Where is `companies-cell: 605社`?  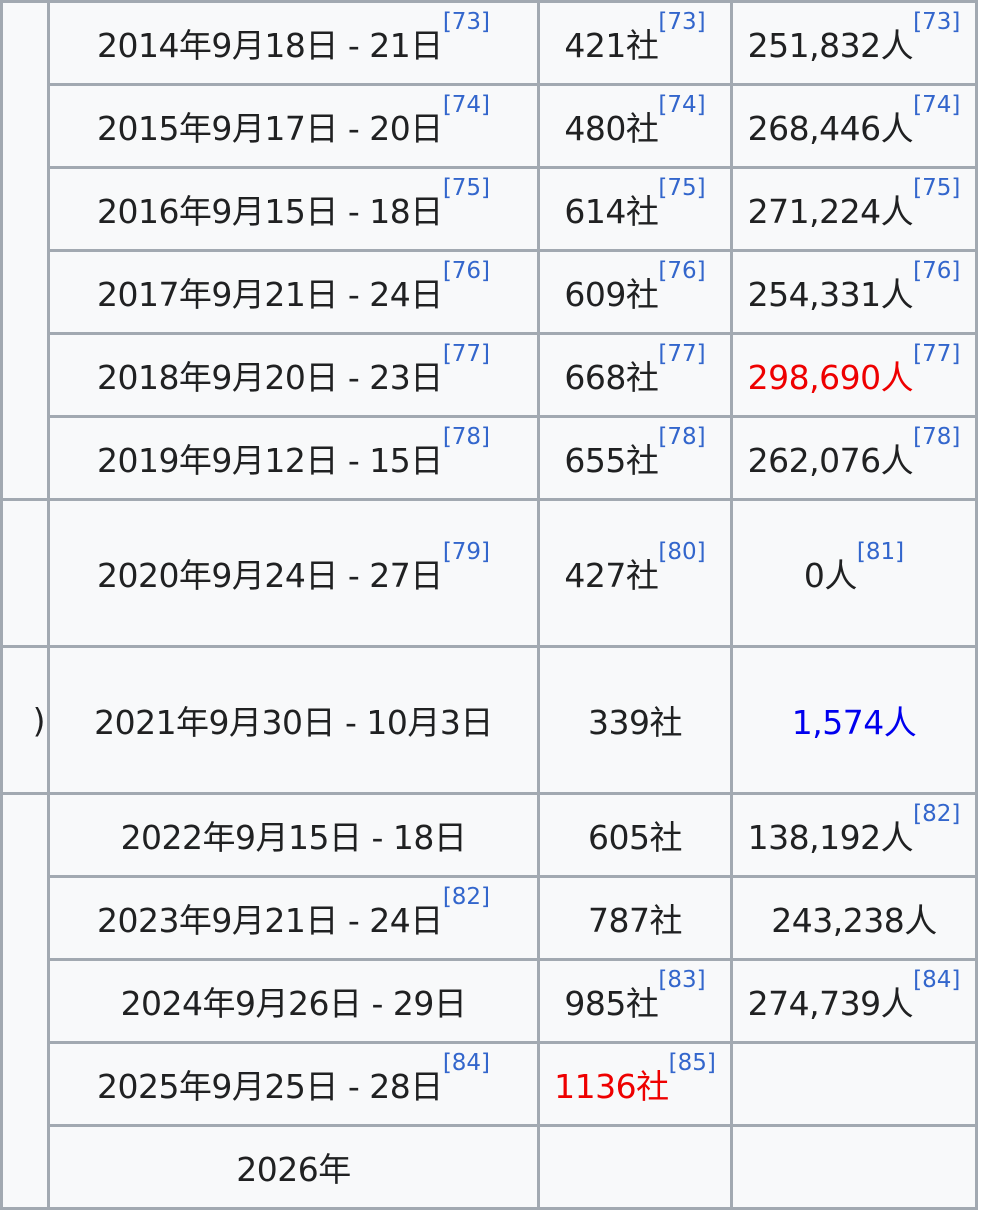 companies-cell: 605社 is located at coordinates (635, 835).